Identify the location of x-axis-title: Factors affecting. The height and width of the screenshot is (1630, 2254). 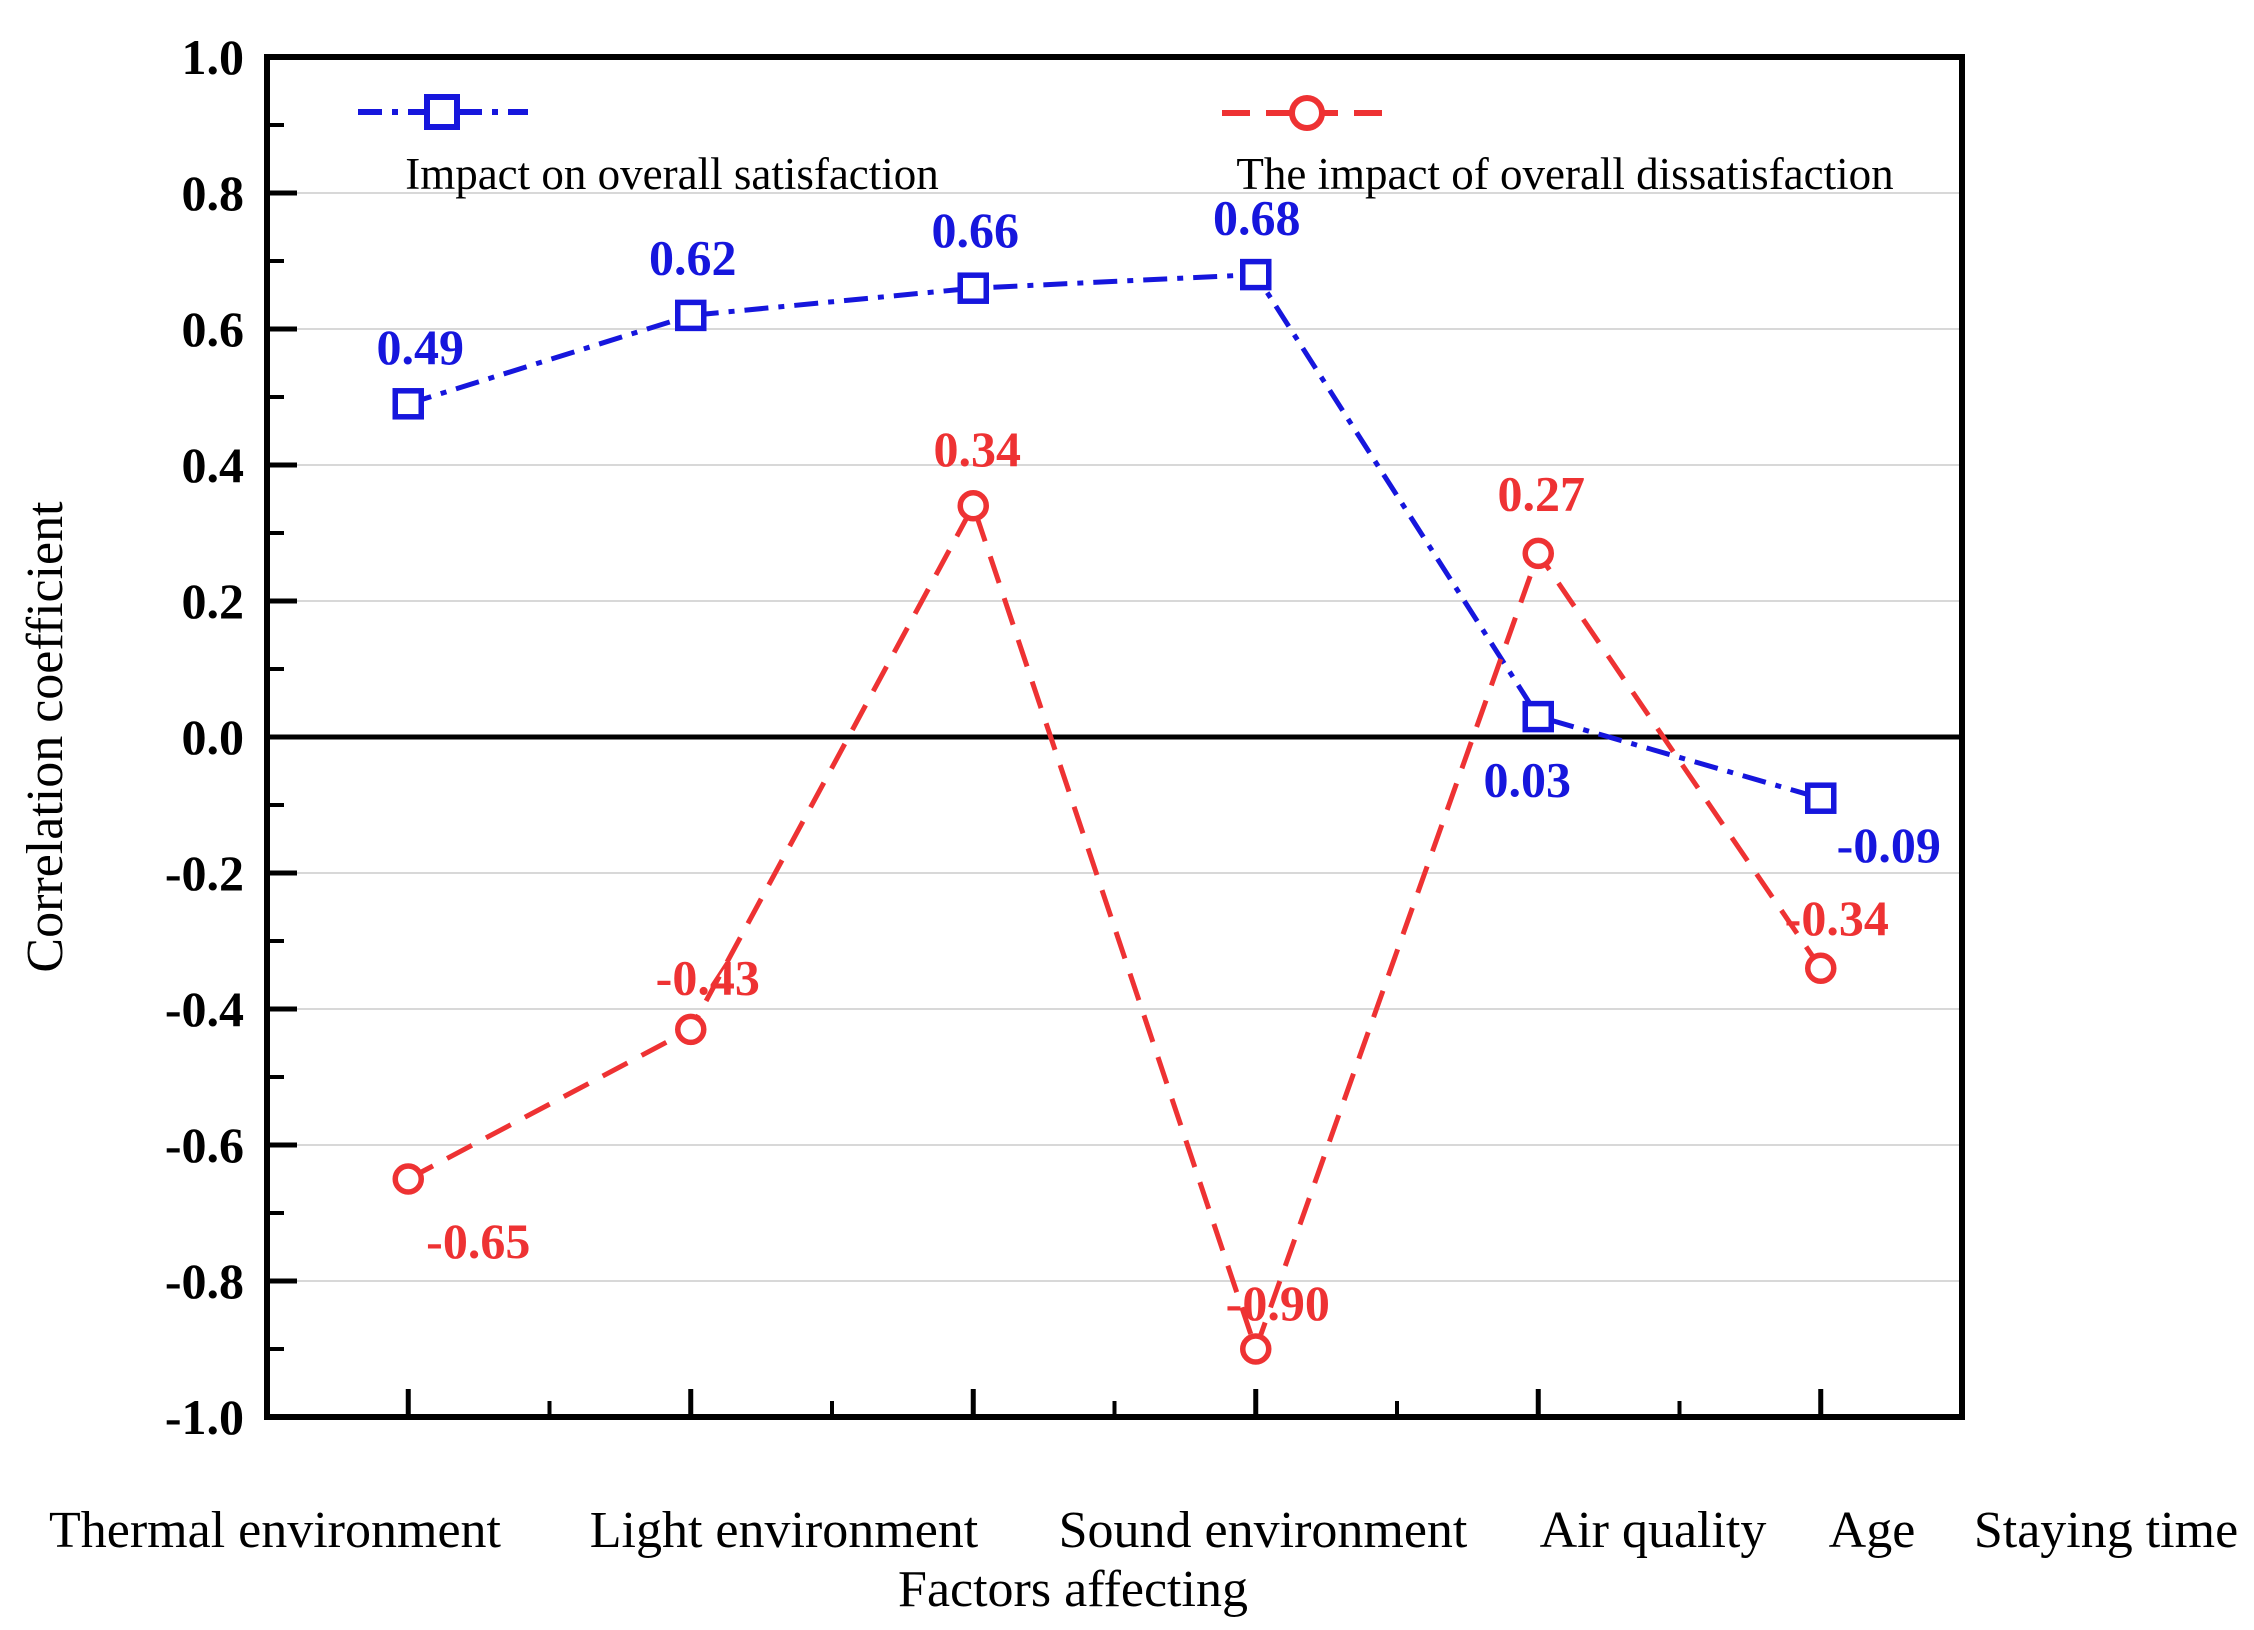
(1073, 1589).